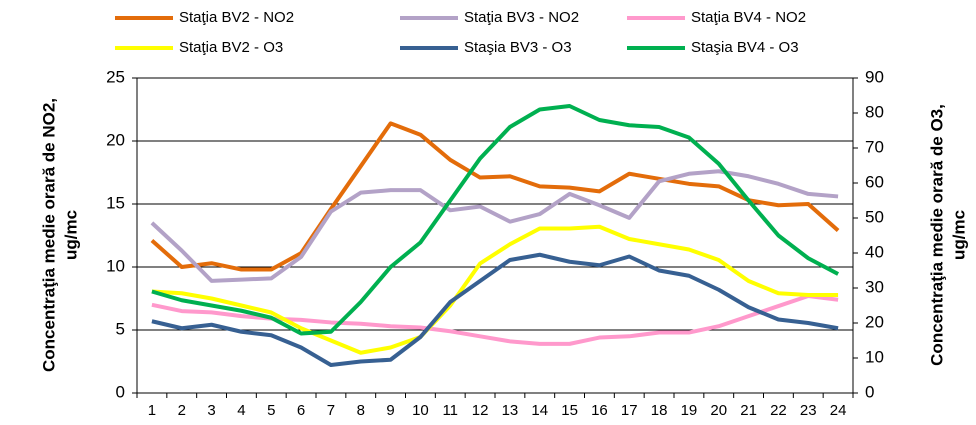 This screenshot has width=976, height=425. What do you see at coordinates (115, 76) in the screenshot?
I see `y-tick-label: 25` at bounding box center [115, 76].